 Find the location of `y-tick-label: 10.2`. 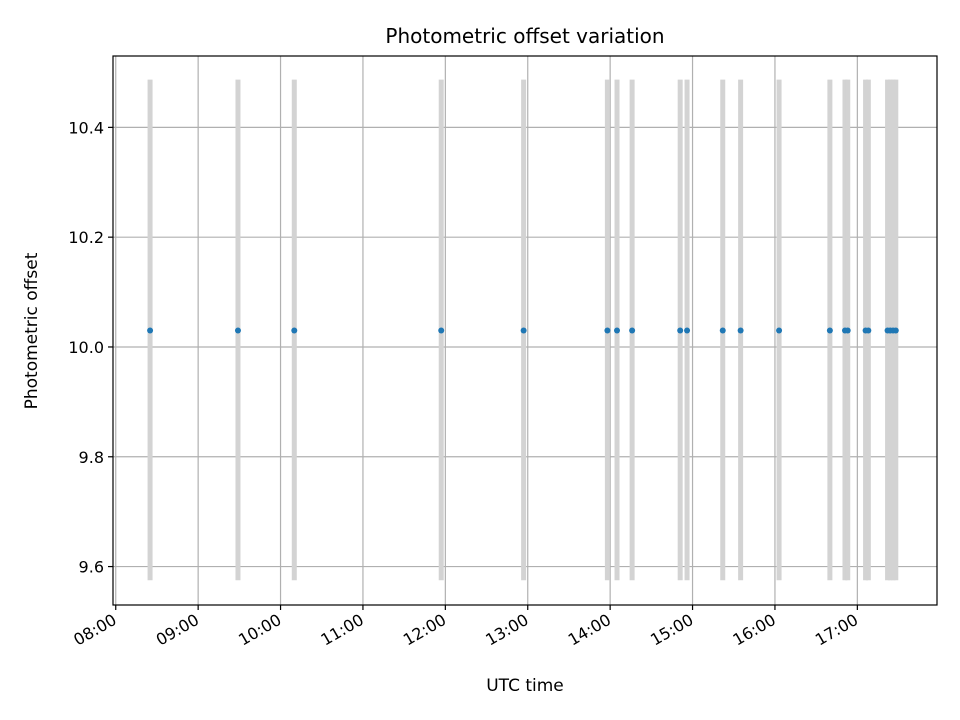

y-tick-label: 10.2 is located at coordinates (86, 237).